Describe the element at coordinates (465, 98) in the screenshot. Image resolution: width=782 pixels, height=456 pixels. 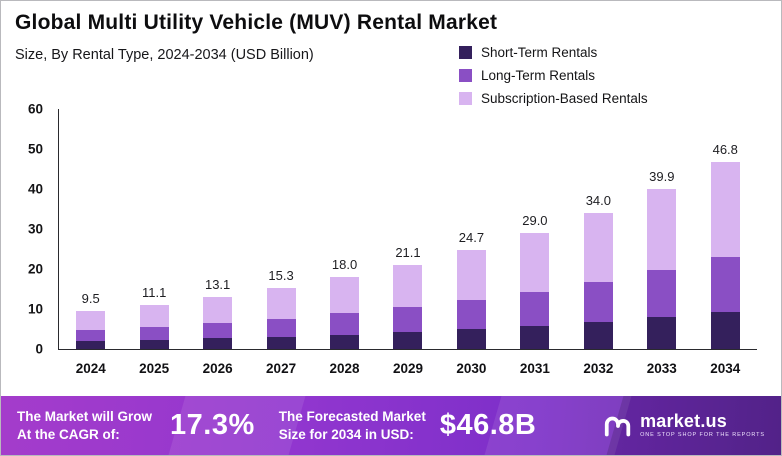
I see `legend-swatch-subscription` at that location.